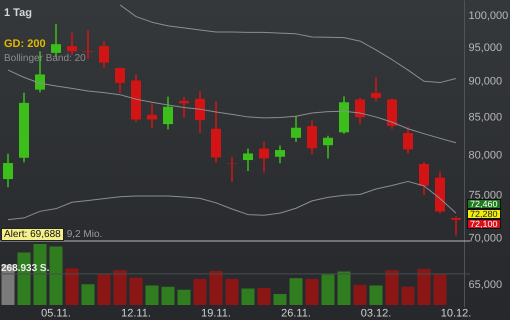  What do you see at coordinates (25, 44) in the screenshot?
I see `annotation: GD: 200` at bounding box center [25, 44].